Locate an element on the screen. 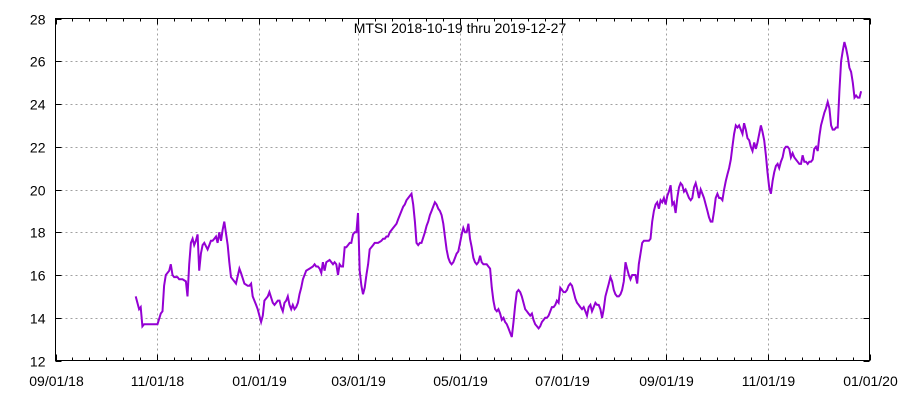 Image resolution: width=900 pixels, height=400 pixels. x-tick-label: 03/01/19 is located at coordinates (358, 381).